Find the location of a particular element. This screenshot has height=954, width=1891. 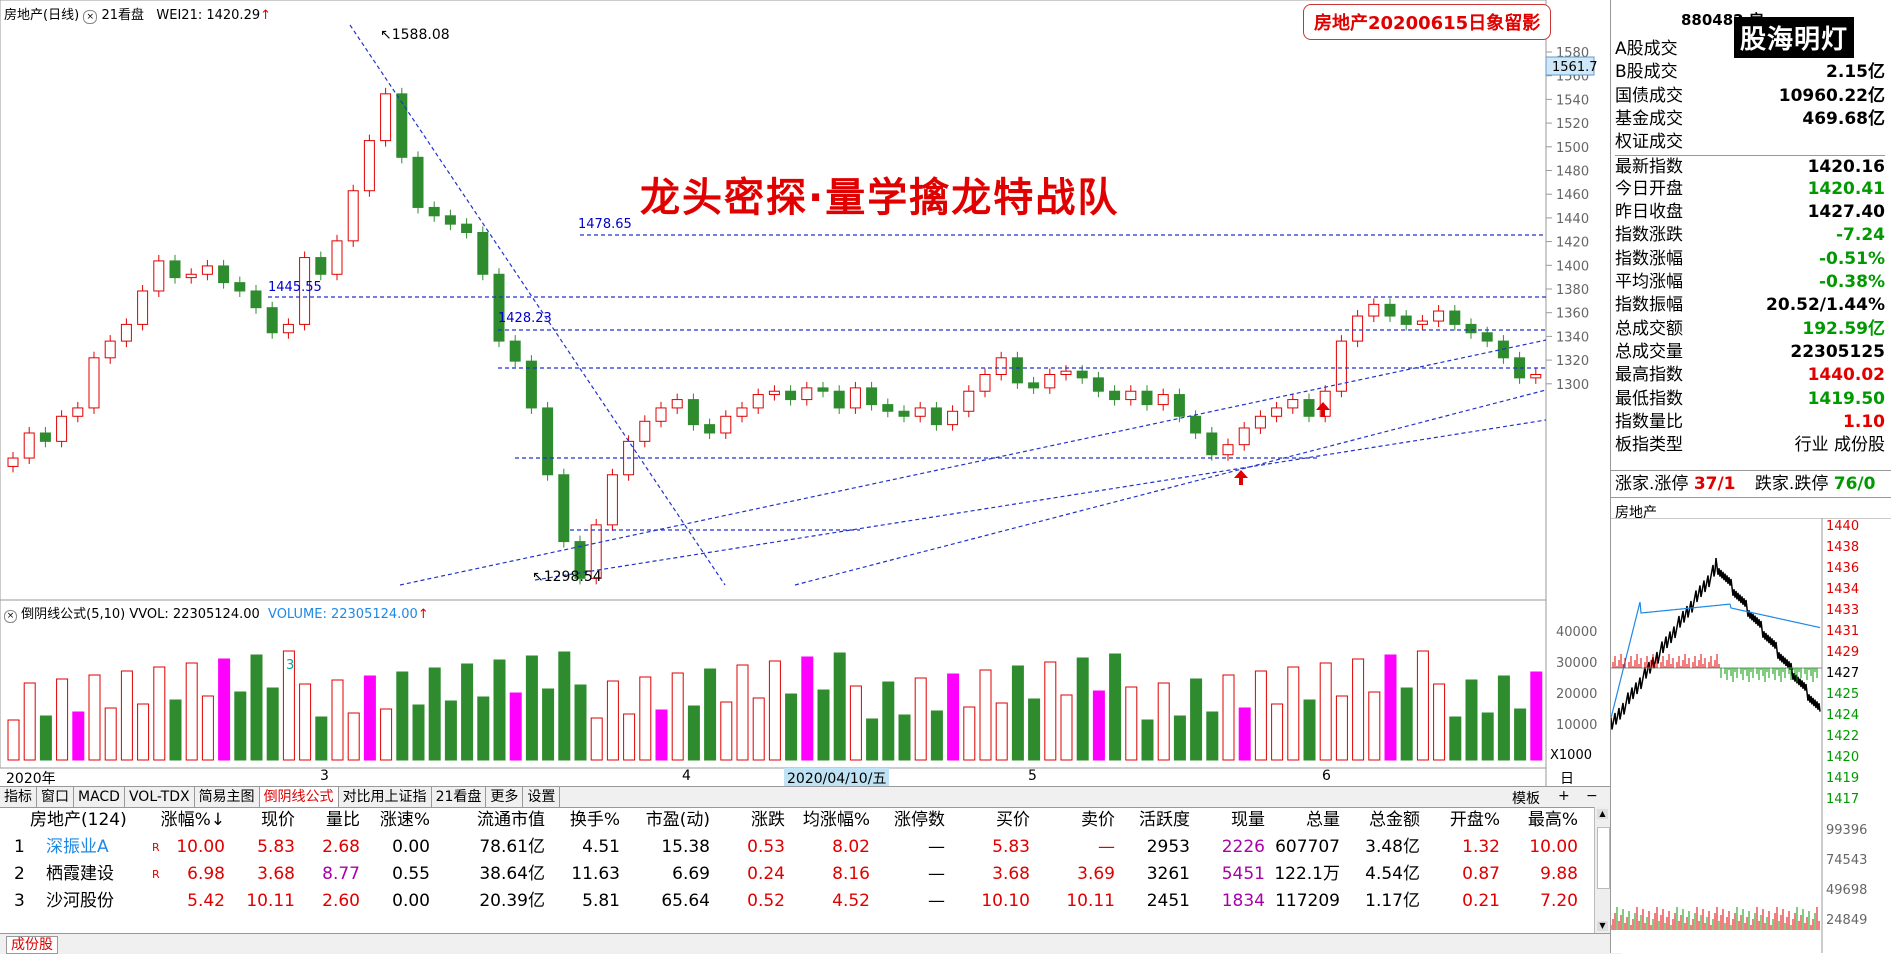

remove-button: − is located at coordinates (1592, 796).